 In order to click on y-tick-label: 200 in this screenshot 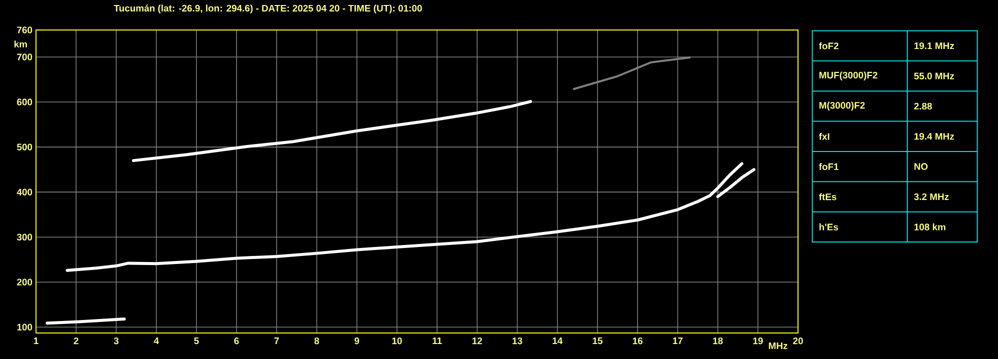, I will do `click(24, 282)`.